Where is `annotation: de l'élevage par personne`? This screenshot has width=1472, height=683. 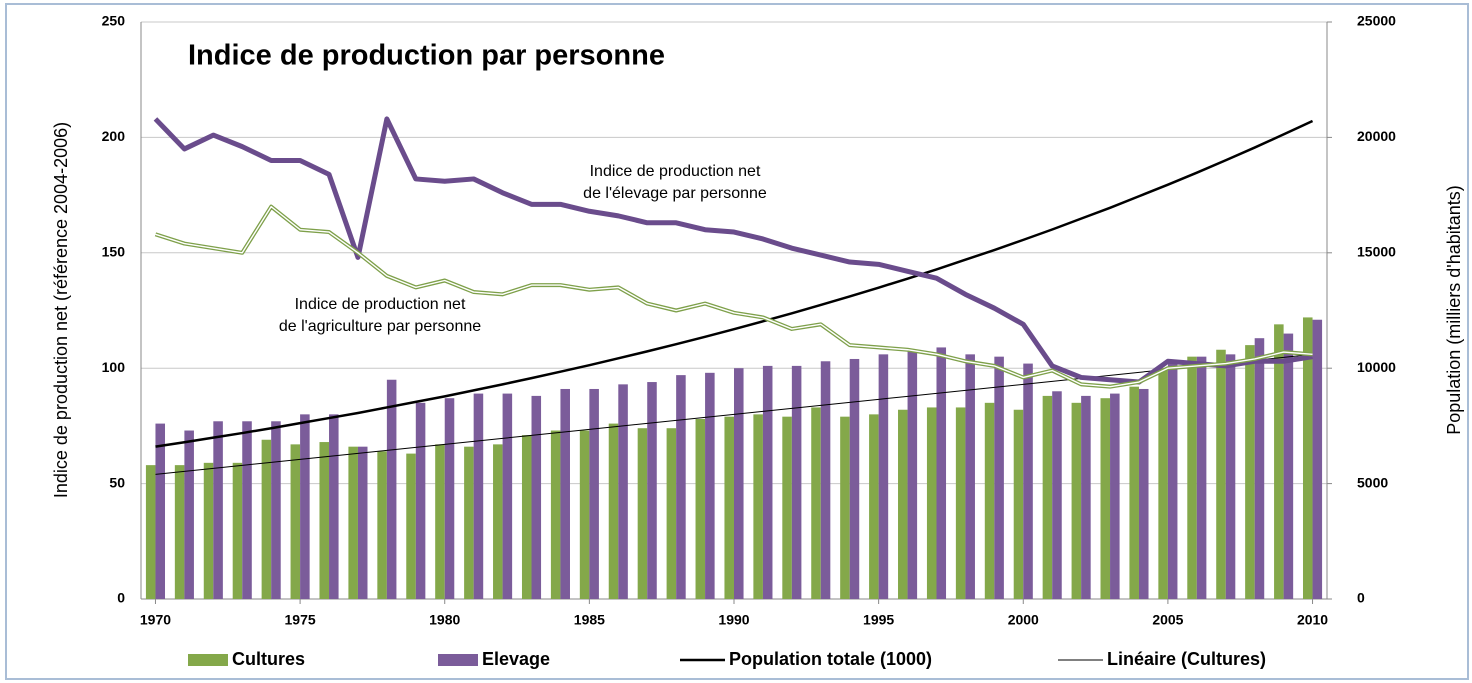 annotation: de l'élevage par personne is located at coordinates (675, 193).